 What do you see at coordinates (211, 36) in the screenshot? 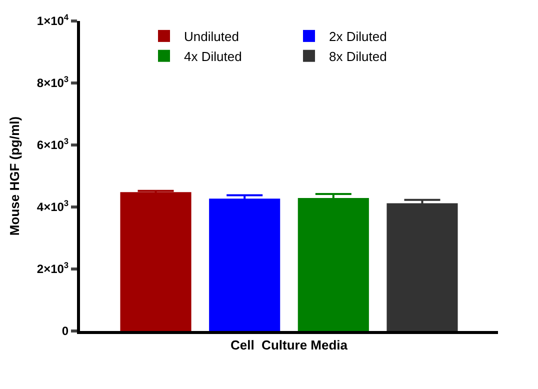
I see `legend-label: Undiluted` at bounding box center [211, 36].